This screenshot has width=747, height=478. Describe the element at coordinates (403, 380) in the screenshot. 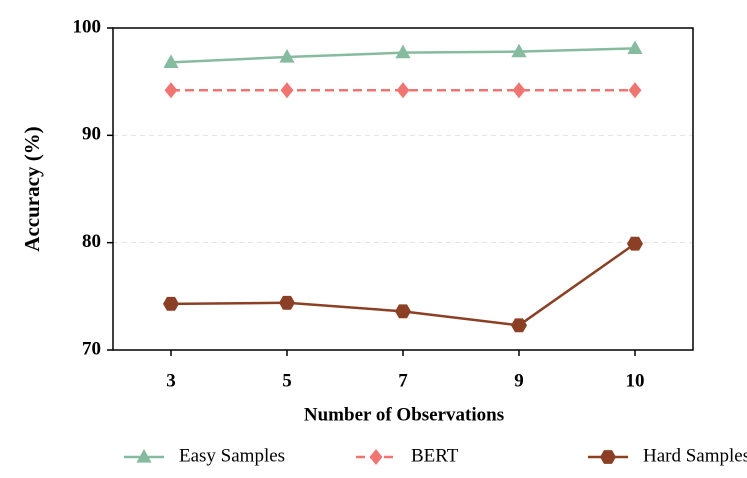

I see `x-tick-label: 7` at that location.